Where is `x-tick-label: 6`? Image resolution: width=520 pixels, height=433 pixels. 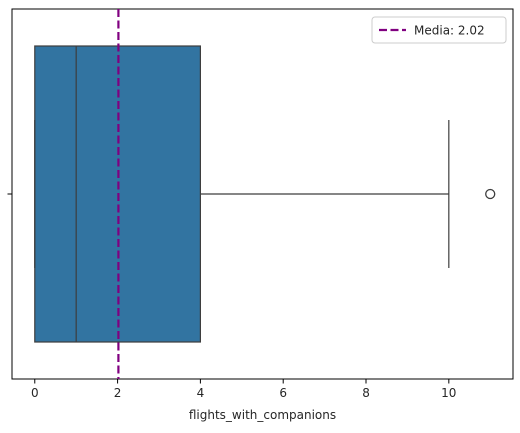 x-tick-label: 6 is located at coordinates (283, 393).